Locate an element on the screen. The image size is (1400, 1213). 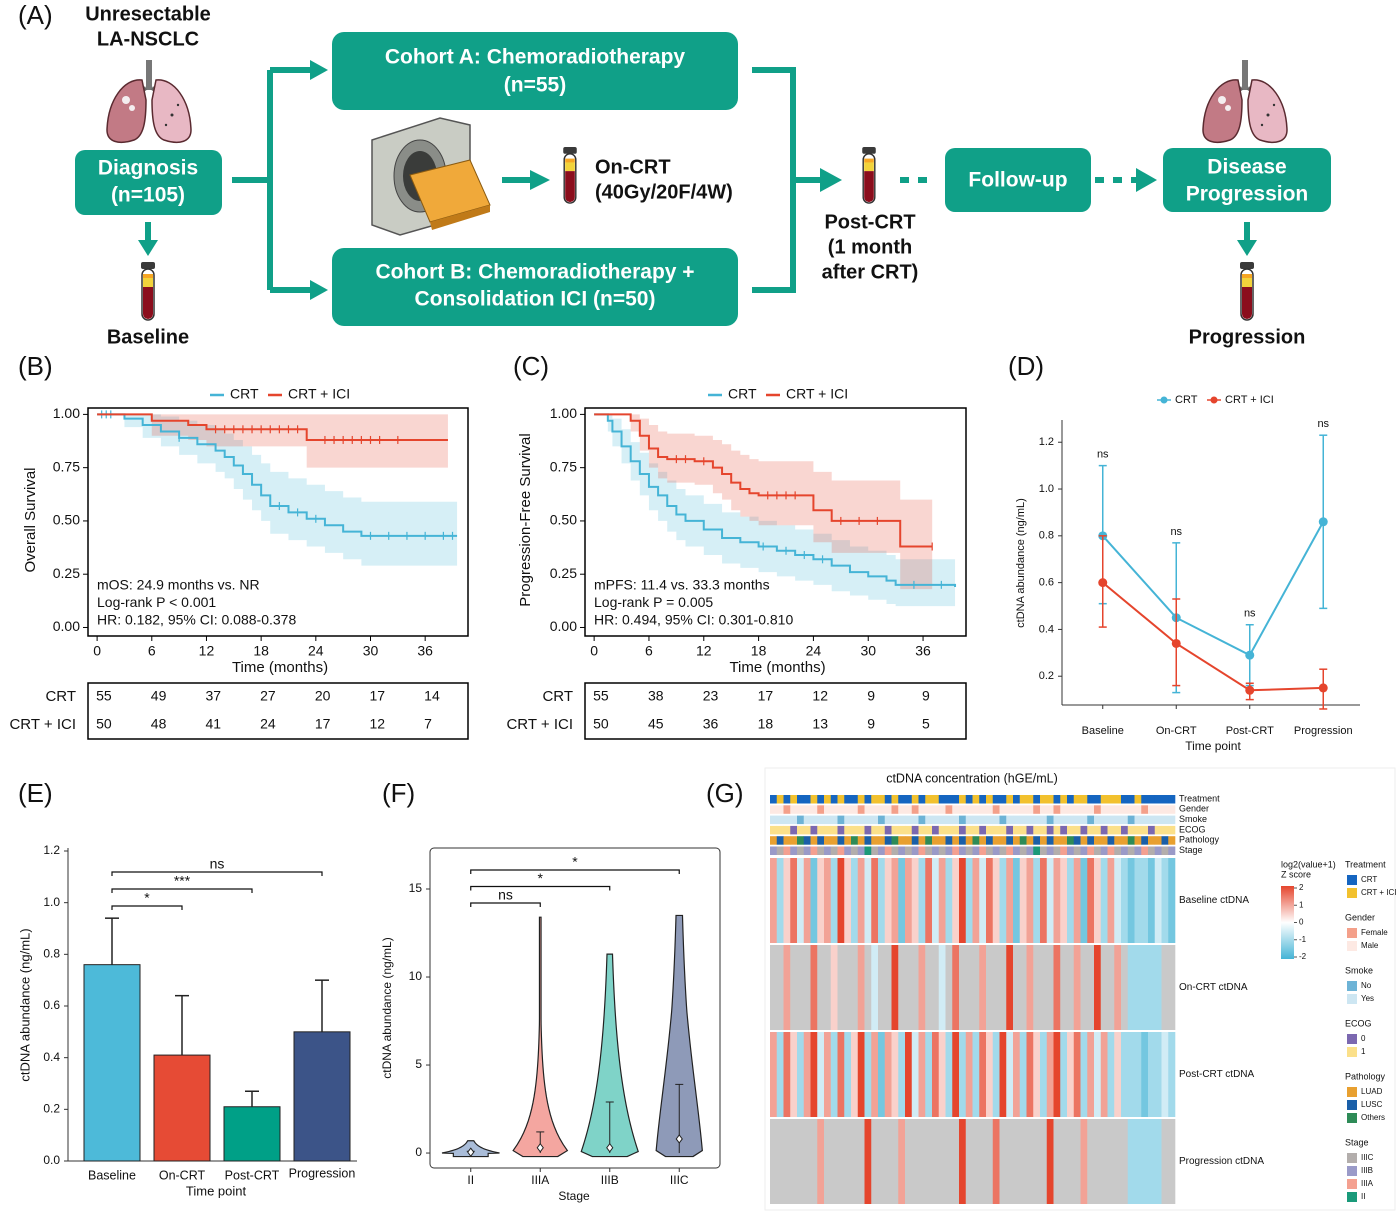
x-tick-label: 36 is located at coordinates (923, 651).